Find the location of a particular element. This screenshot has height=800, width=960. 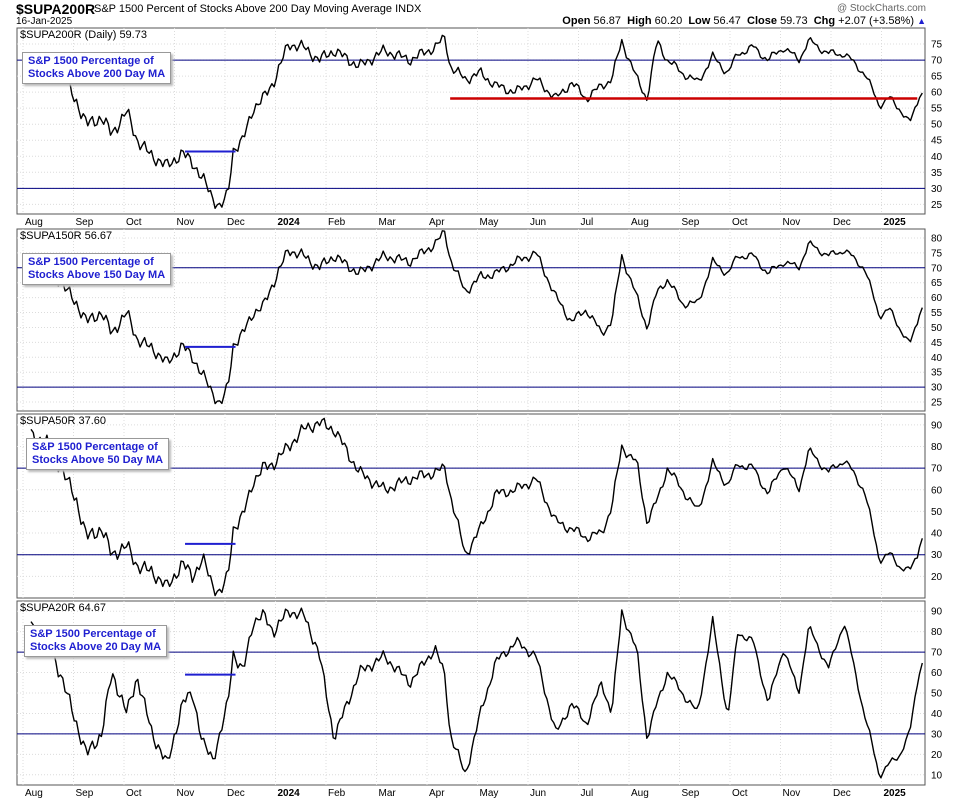

open-label: Open is located at coordinates (576, 21).